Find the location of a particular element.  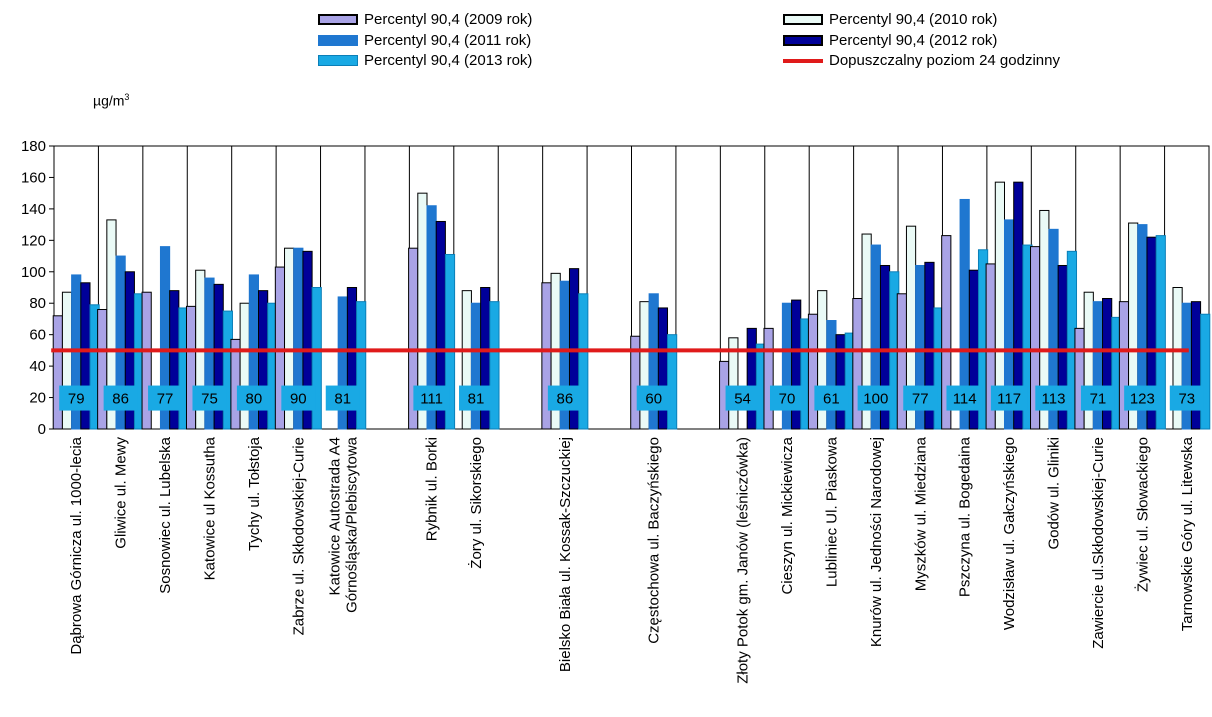

data-label: 113 is located at coordinates (1054, 399).